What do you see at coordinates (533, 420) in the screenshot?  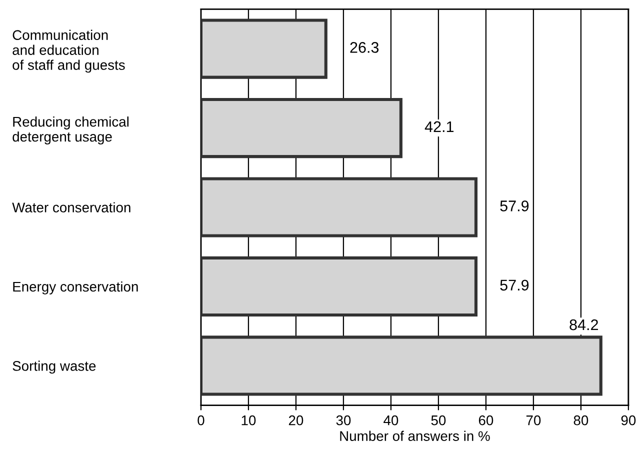 I see `x-tick-label: 70` at bounding box center [533, 420].